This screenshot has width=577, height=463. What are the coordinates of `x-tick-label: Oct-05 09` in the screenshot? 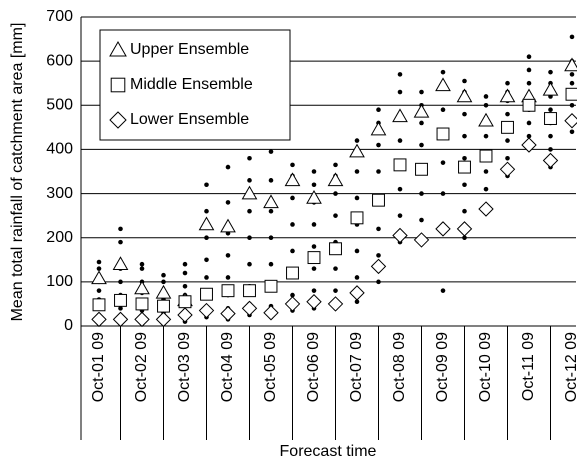 It's located at (270, 367).